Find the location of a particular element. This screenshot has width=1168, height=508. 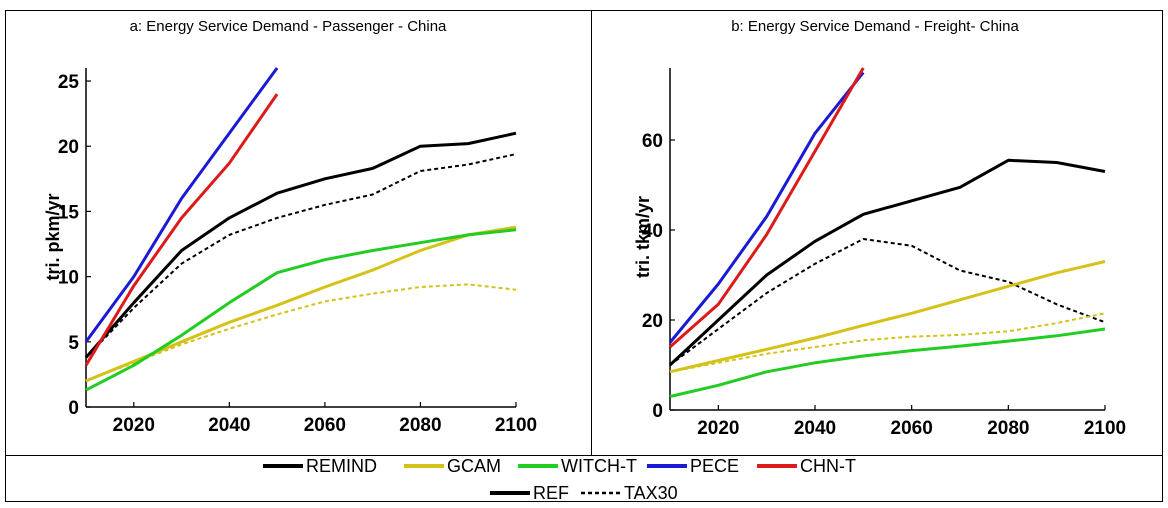

y-tick-label: 5 is located at coordinates (73, 343).